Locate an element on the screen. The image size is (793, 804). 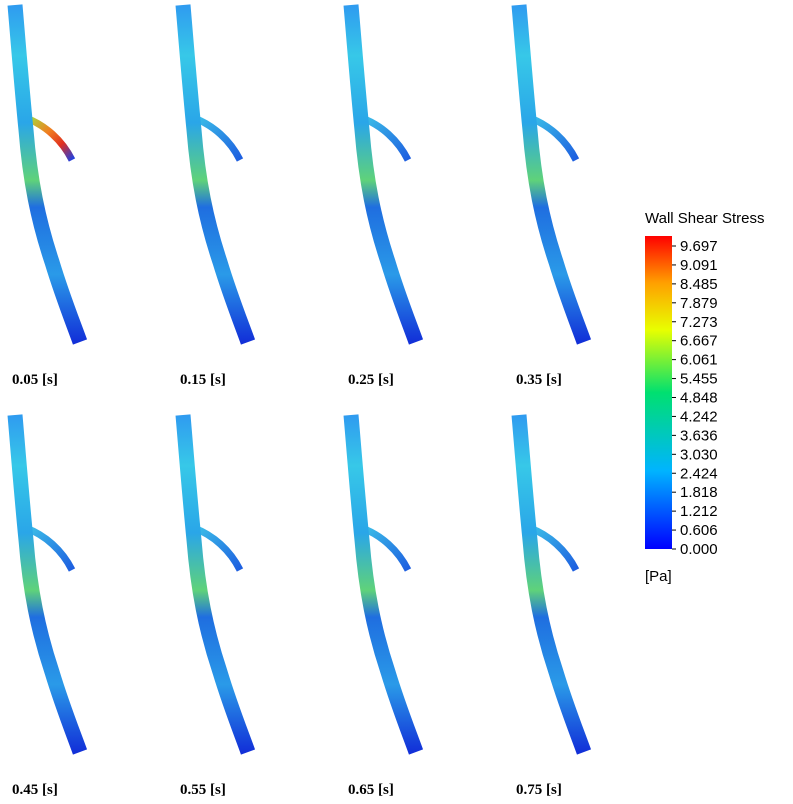
colorbar-tick-label: 3.636 is located at coordinates (699, 435).